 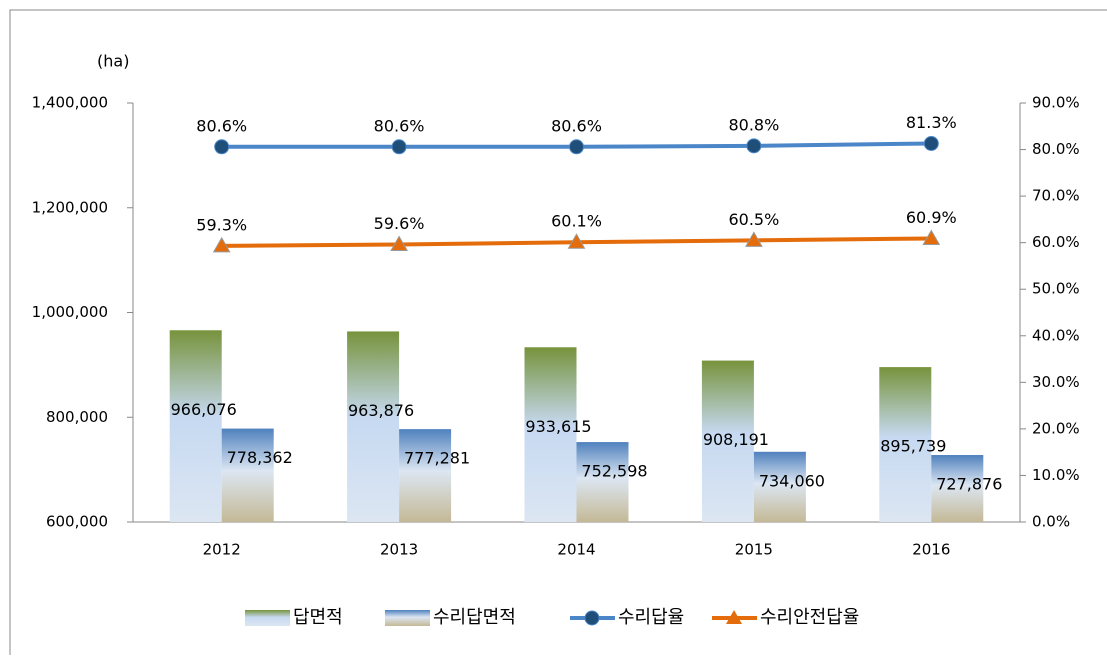 What do you see at coordinates (77, 417) in the screenshot?
I see `y-tick-label: 800,000` at bounding box center [77, 417].